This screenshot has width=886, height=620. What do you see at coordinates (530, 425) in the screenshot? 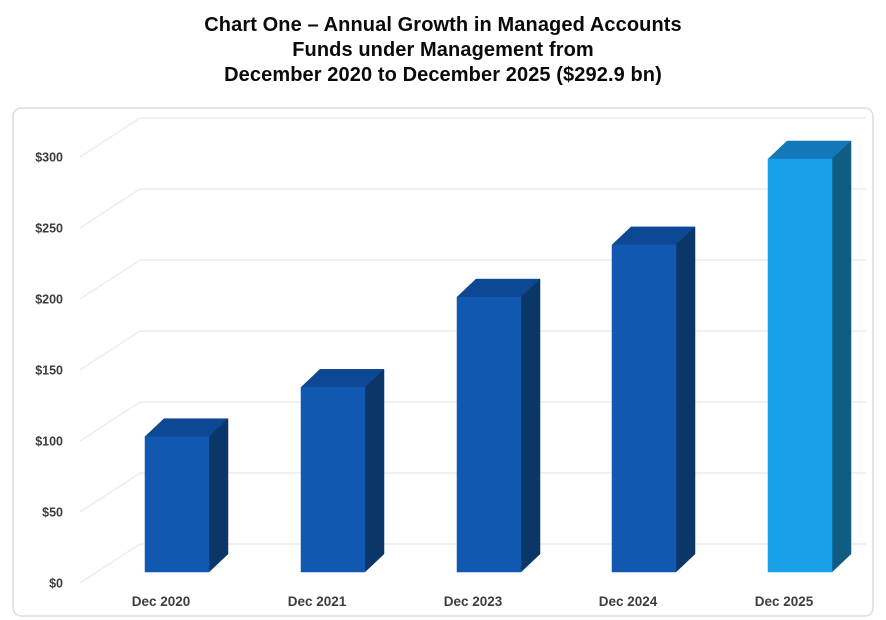
I see `bar-side-face-dec-2023` at bounding box center [530, 425].